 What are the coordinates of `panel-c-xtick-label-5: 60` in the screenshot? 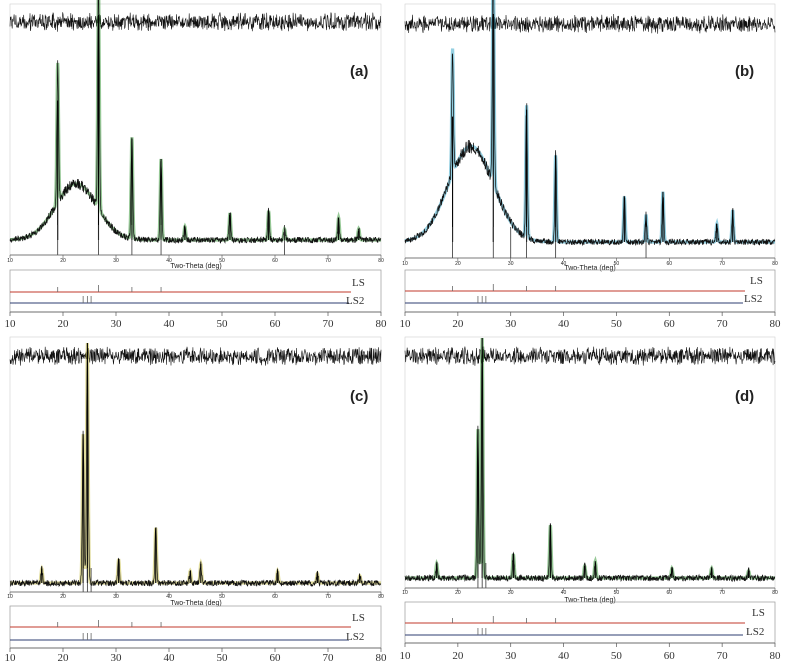 It's located at (275, 597).